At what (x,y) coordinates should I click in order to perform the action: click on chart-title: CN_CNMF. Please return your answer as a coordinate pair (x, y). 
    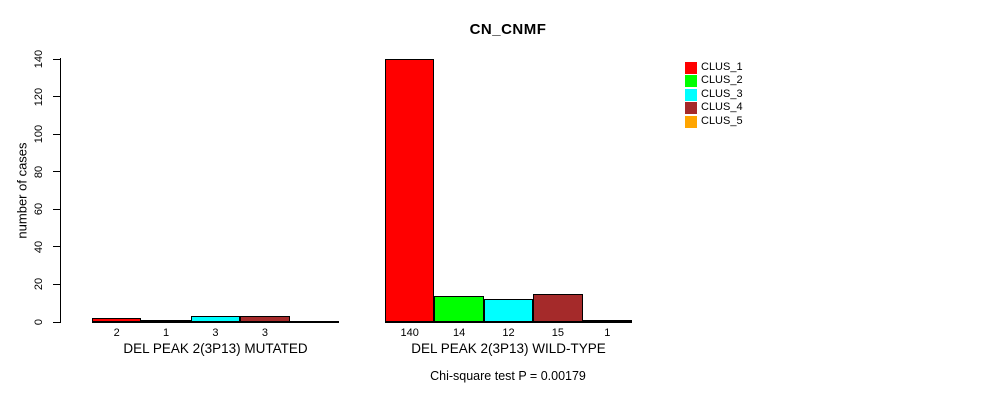
    Looking at the image, I should click on (508, 29).